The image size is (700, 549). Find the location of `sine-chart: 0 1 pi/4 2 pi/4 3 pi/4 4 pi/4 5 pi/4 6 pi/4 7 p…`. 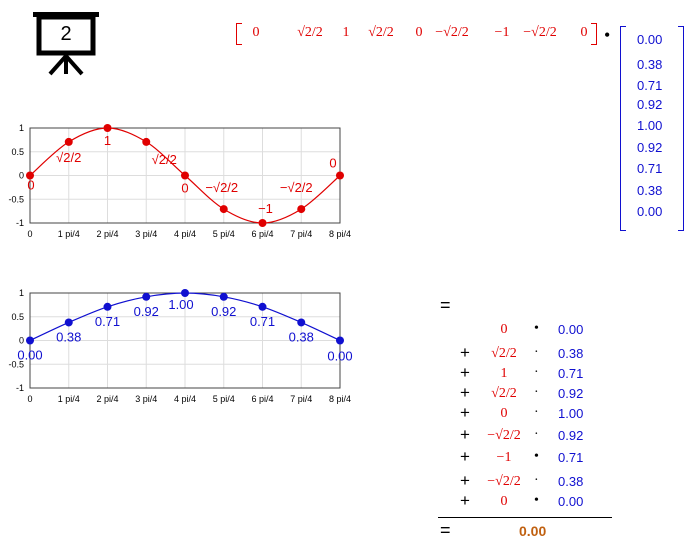

sine-chart: 0 1 pi/4 2 pi/4 3 pi/4 4 pi/4 5 pi/4 6 pi/4 7 p… is located at coordinates (179, 181).